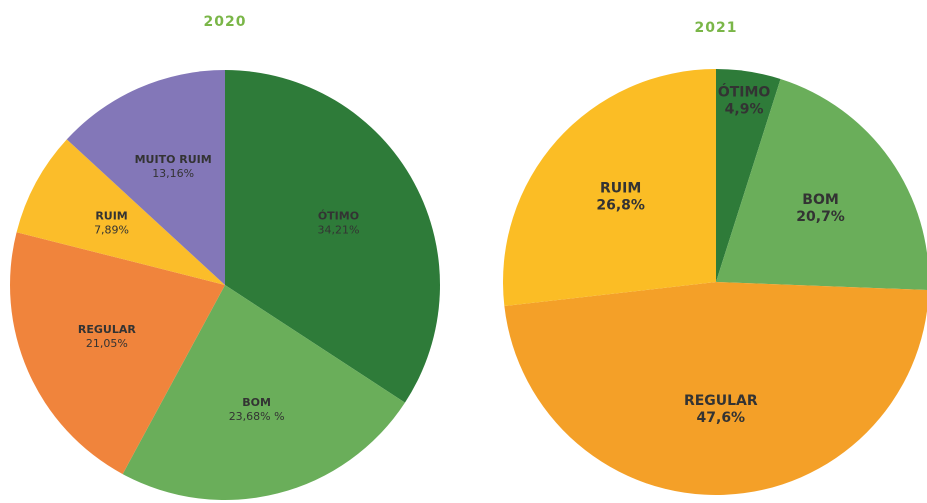 The width and height of the screenshot is (927, 503). Describe the element at coordinates (173, 173) in the screenshot. I see `slice-value: 13,16%` at that location.